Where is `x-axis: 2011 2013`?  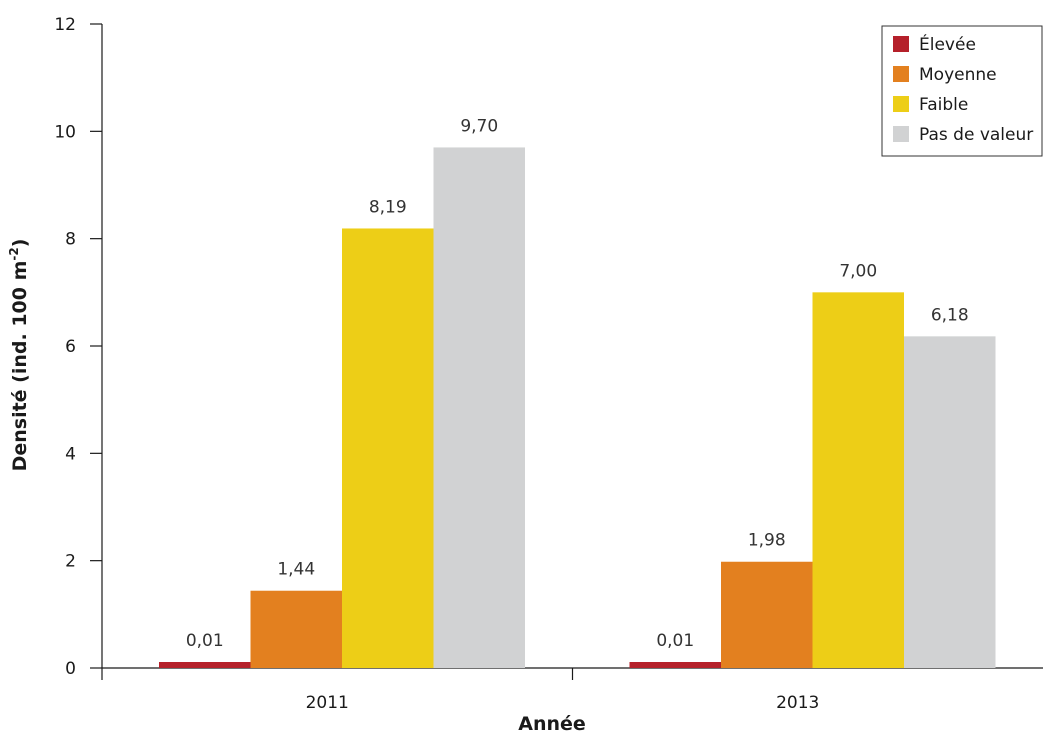 x-axis: 2011 2013 is located at coordinates (572, 690).